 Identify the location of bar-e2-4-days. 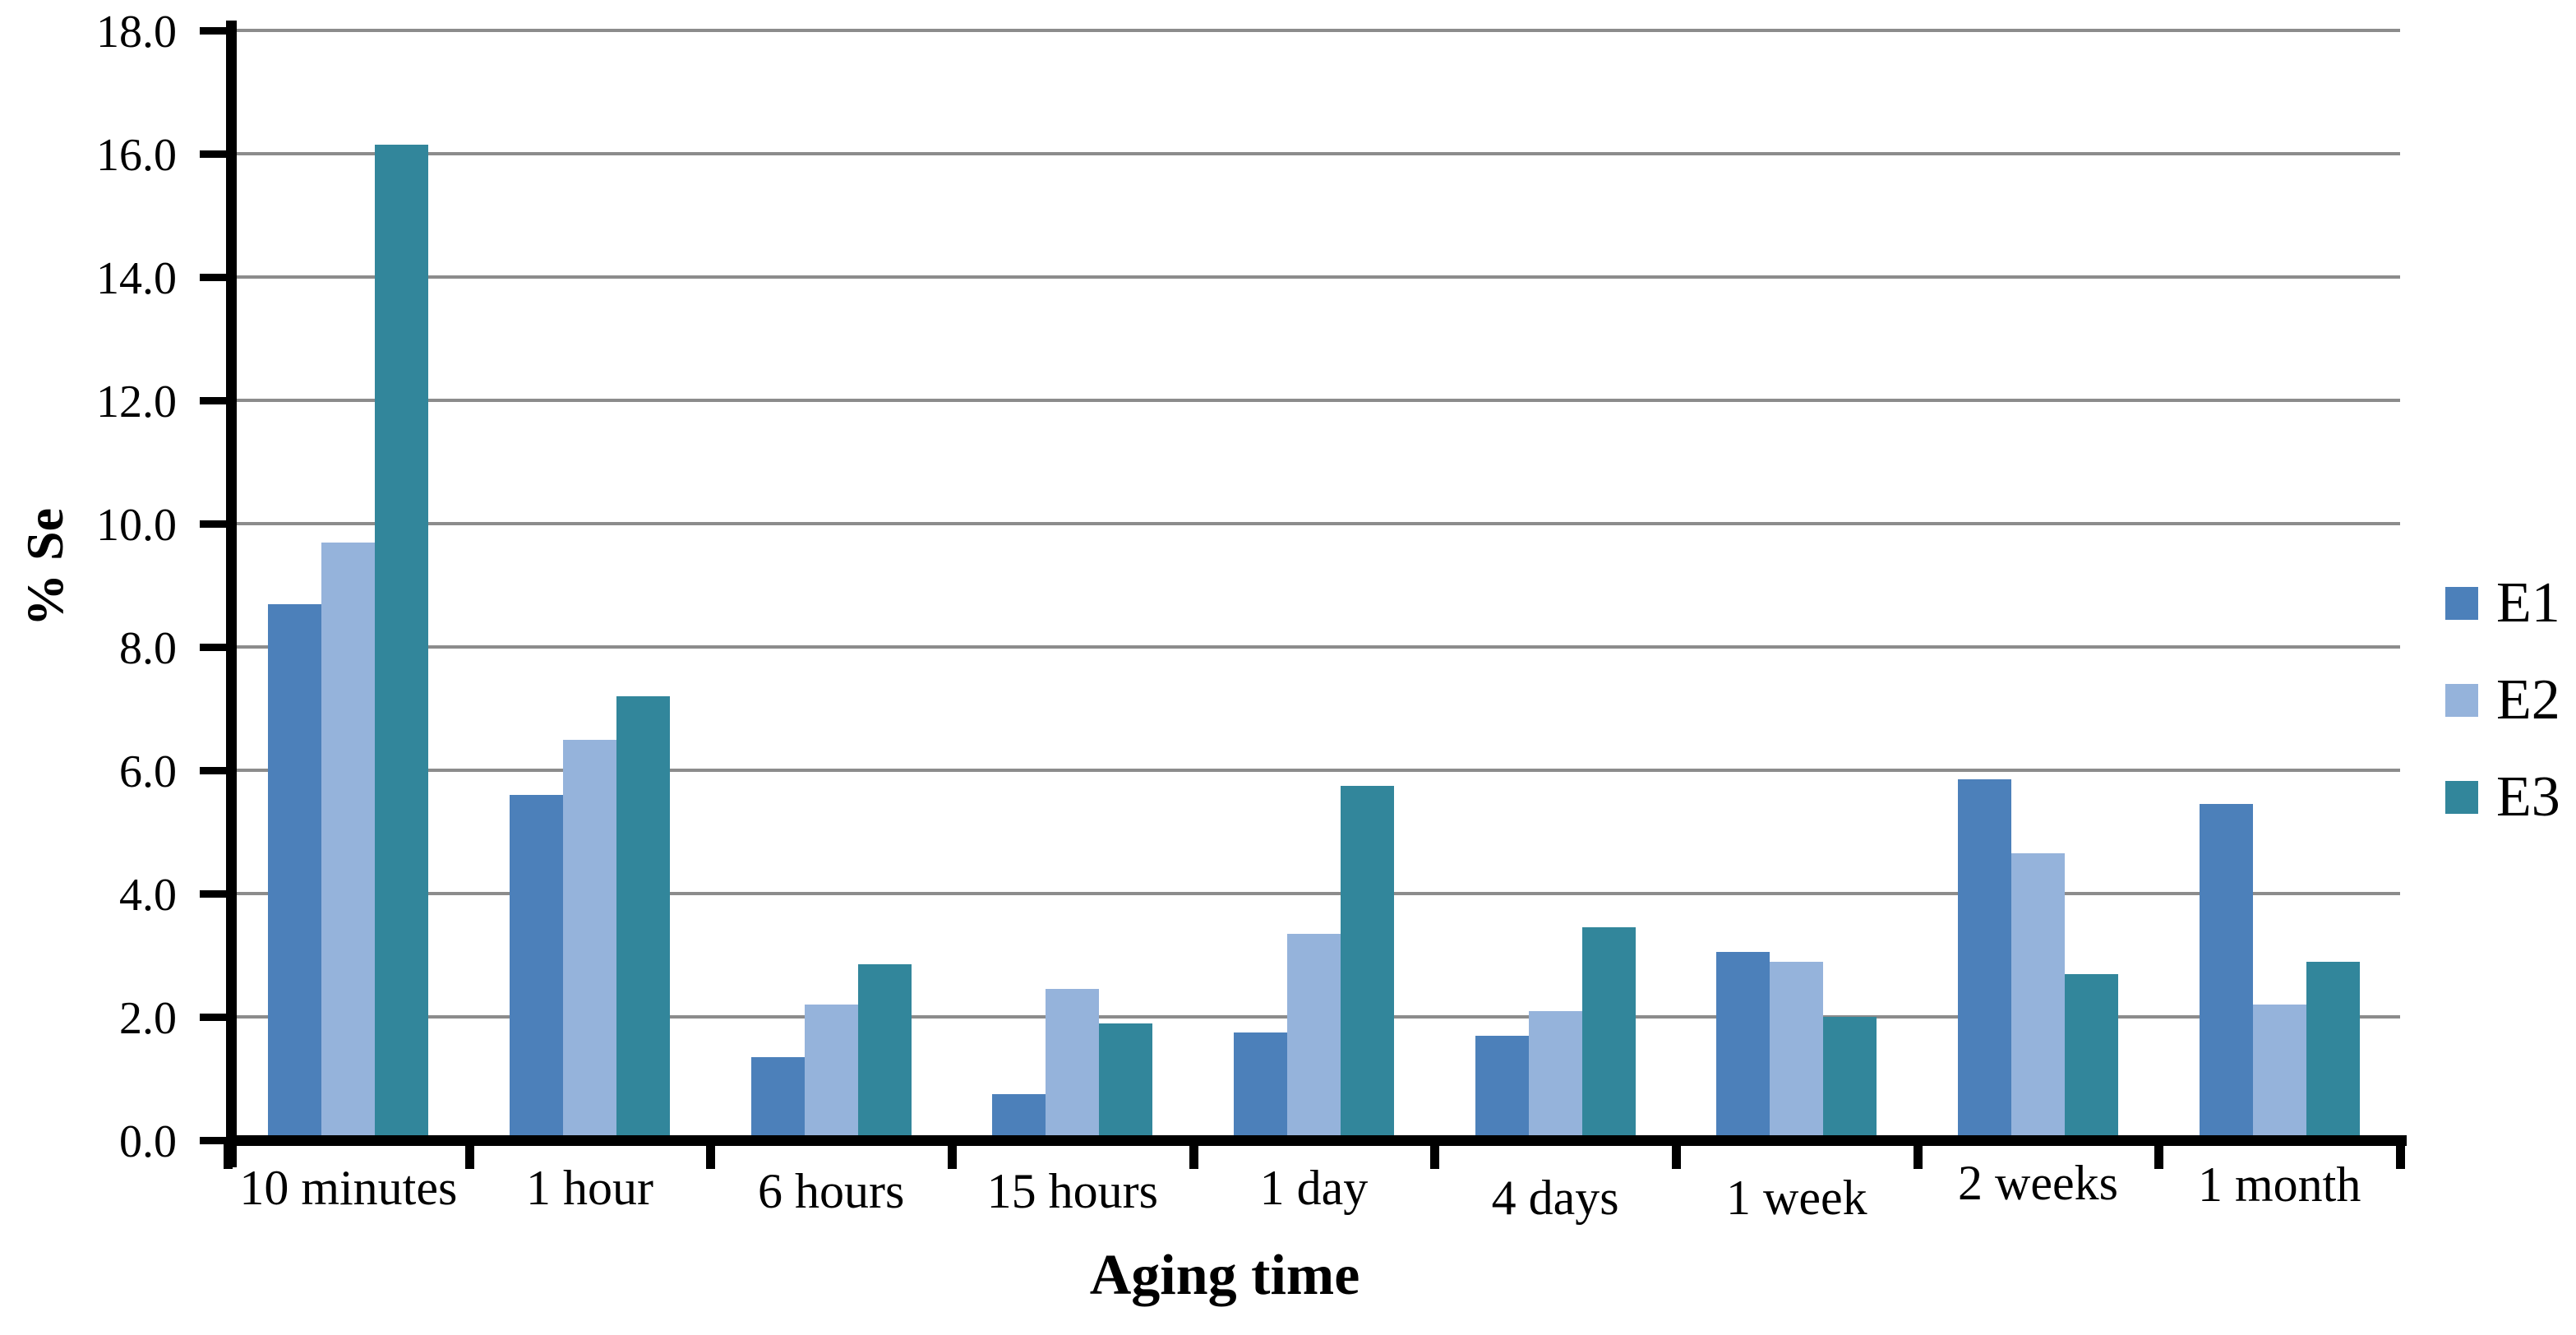
(1555, 1075).